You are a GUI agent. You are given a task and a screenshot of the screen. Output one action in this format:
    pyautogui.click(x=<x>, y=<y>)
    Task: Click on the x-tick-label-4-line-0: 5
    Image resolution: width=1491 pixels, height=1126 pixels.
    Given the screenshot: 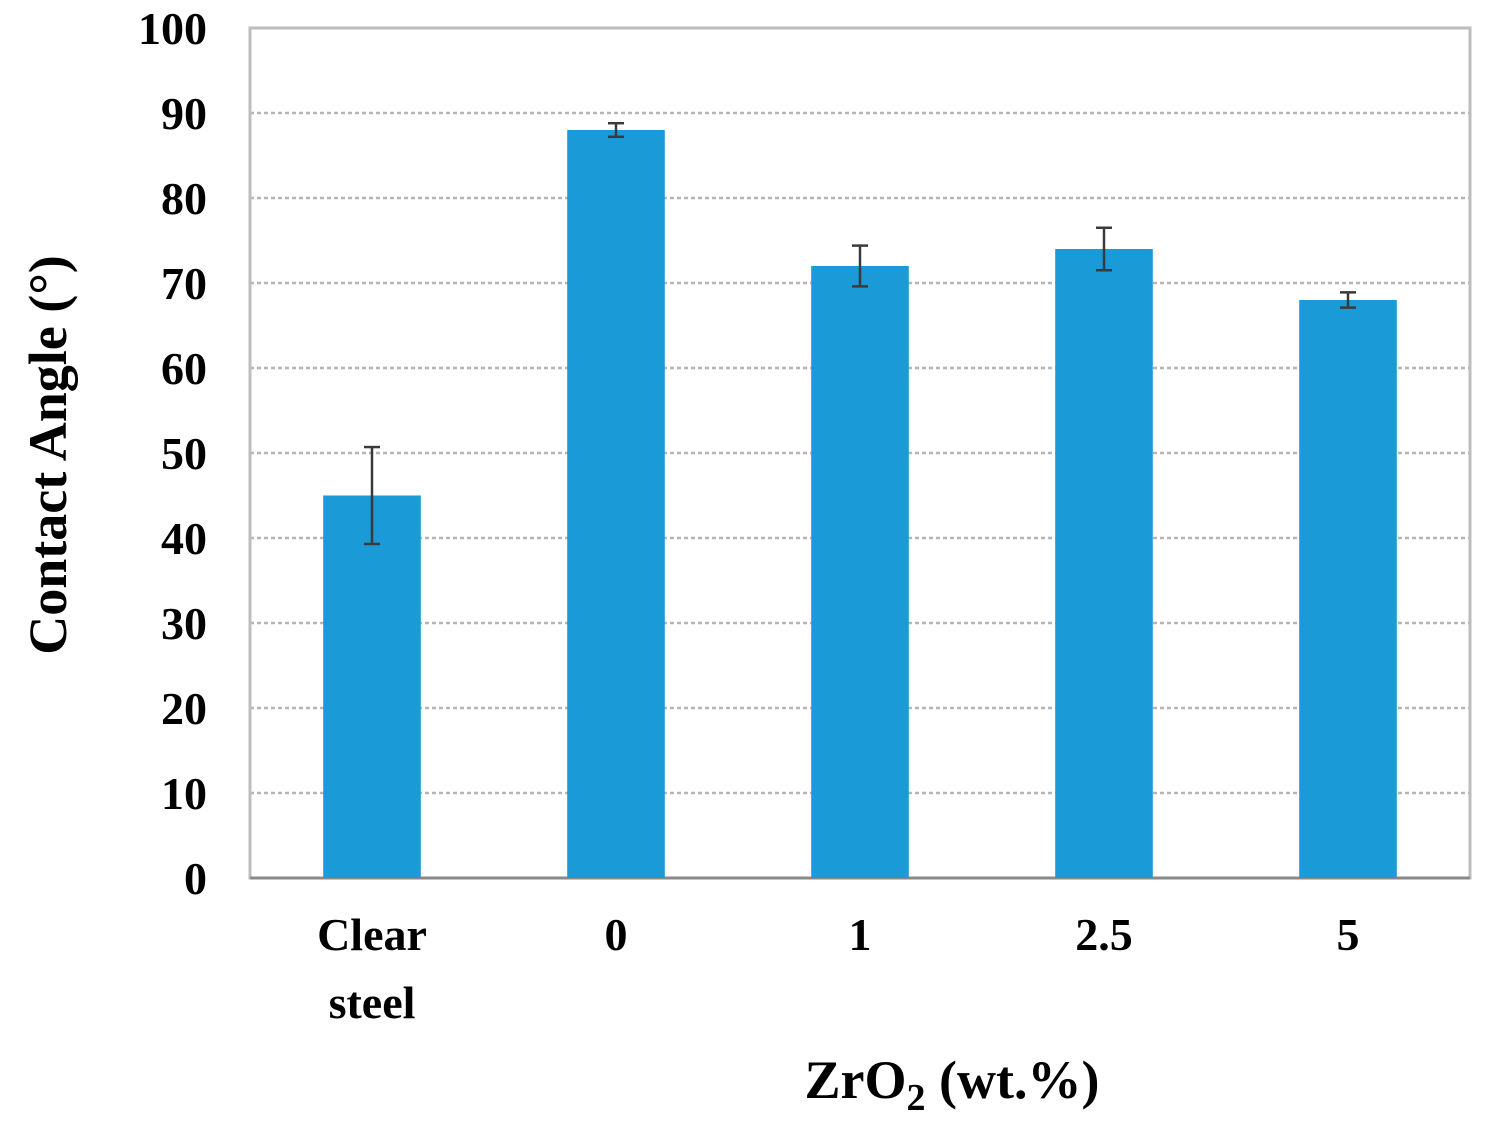 What is the action you would take?
    pyautogui.click(x=1348, y=934)
    